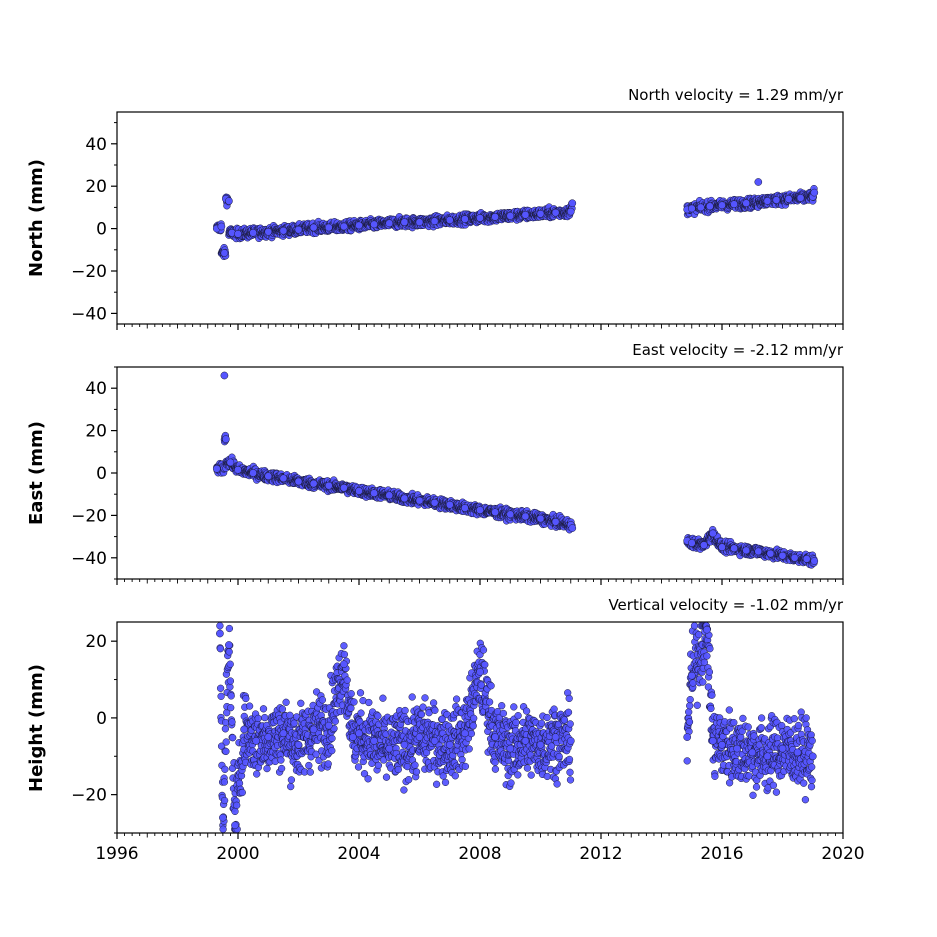 The image size is (937, 937). What do you see at coordinates (89, 516) in the screenshot?
I see `y-tick-label: −20` at bounding box center [89, 516].